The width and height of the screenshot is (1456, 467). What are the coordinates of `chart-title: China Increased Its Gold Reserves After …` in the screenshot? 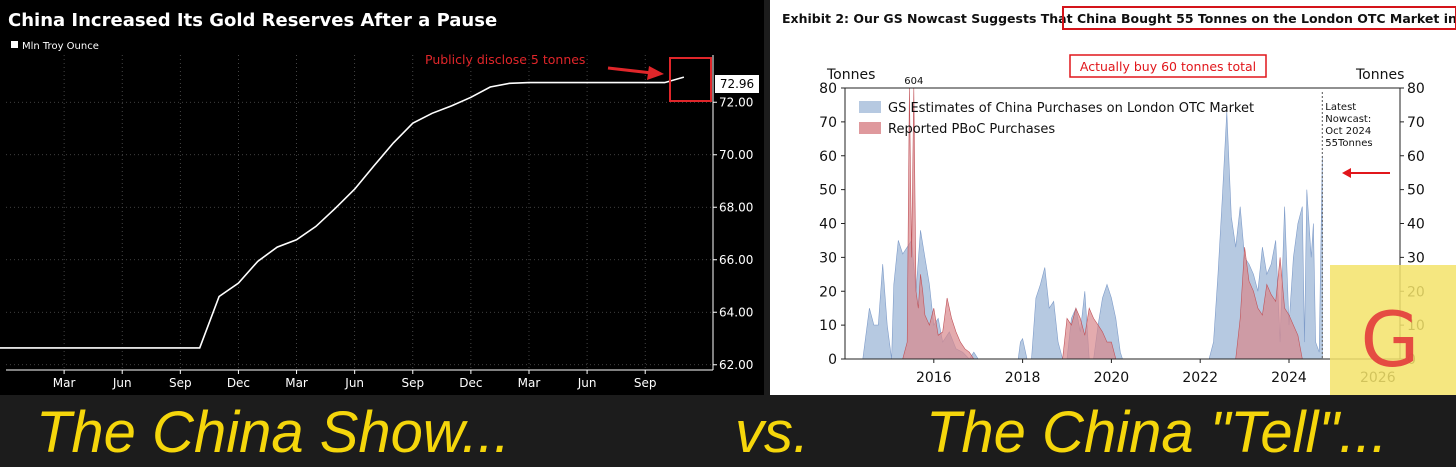 It's located at (252, 20).